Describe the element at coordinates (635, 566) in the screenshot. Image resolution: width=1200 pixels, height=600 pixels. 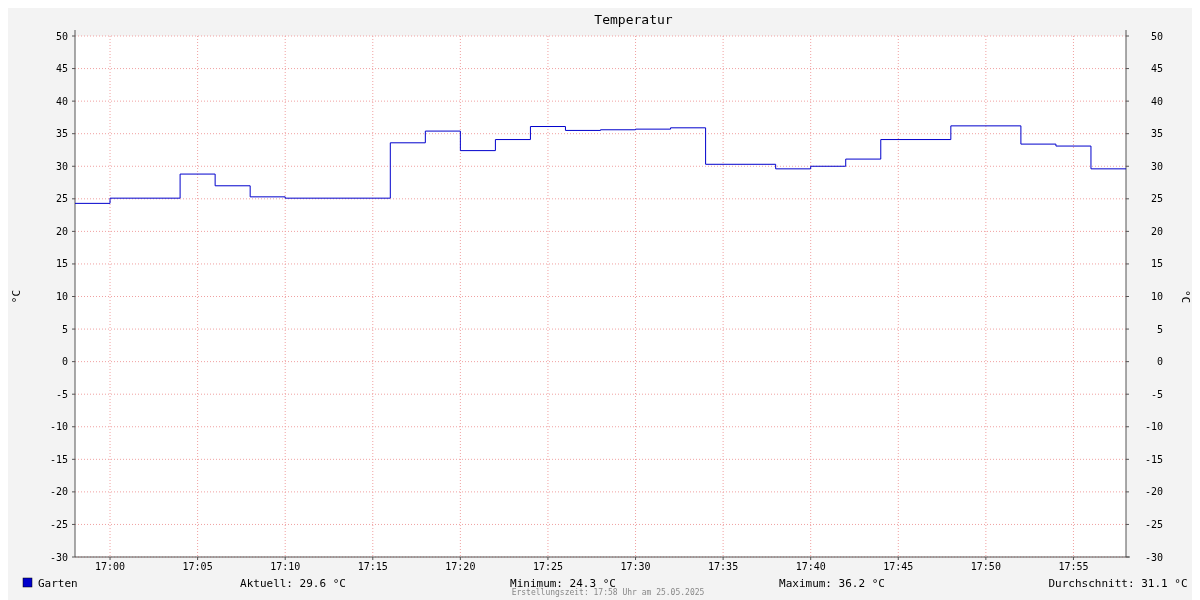
I see `x-tick-label: 17:30` at that location.